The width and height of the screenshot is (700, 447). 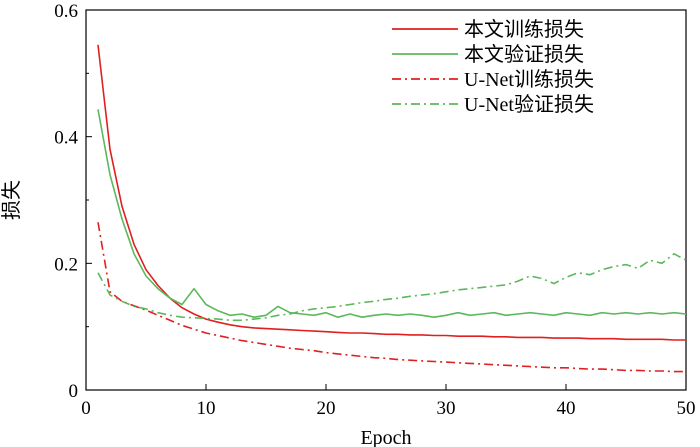 What do you see at coordinates (529, 104) in the screenshot?
I see `legend-label-4: U-Net验证损失` at bounding box center [529, 104].